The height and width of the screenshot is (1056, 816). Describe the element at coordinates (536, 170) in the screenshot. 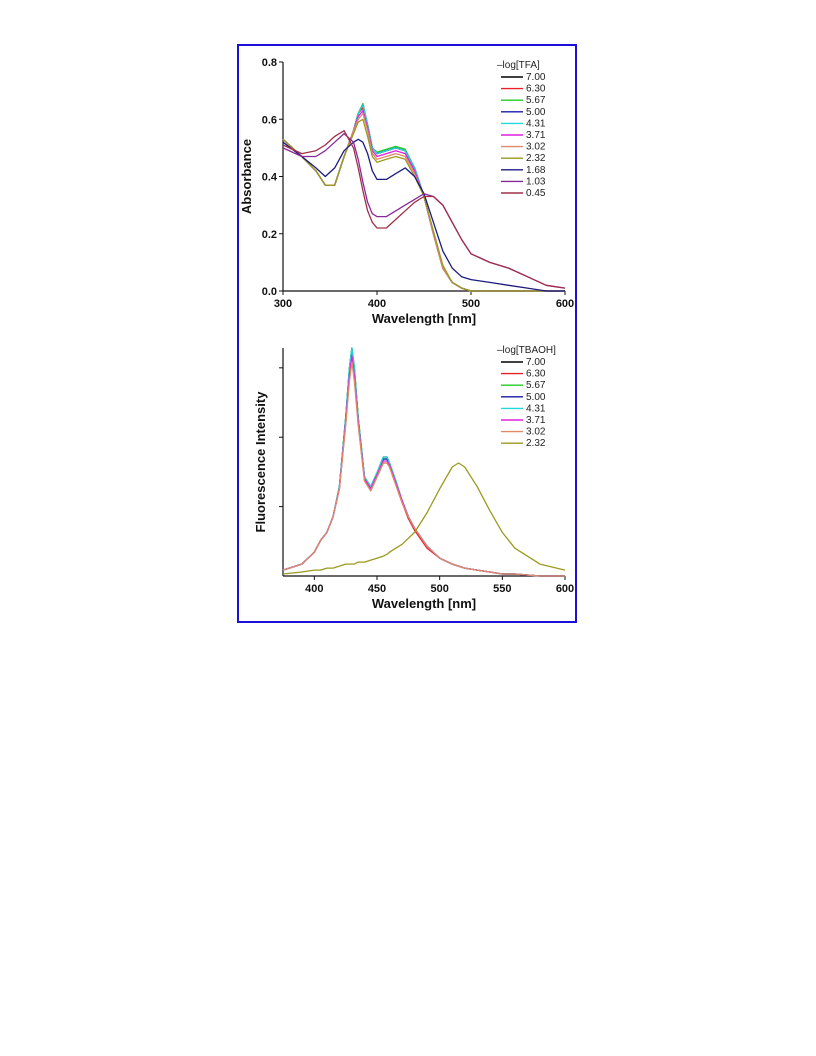

I see `legend-label: 1.68` at that location.